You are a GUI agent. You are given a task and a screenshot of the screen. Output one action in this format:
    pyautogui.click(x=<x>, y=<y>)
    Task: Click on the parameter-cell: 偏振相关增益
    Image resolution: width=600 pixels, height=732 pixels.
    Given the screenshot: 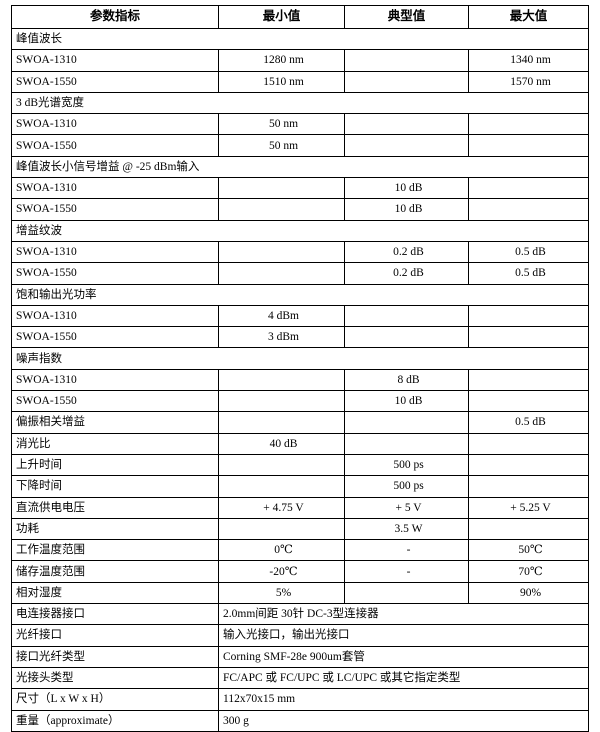 What is the action you would take?
    pyautogui.click(x=115, y=422)
    